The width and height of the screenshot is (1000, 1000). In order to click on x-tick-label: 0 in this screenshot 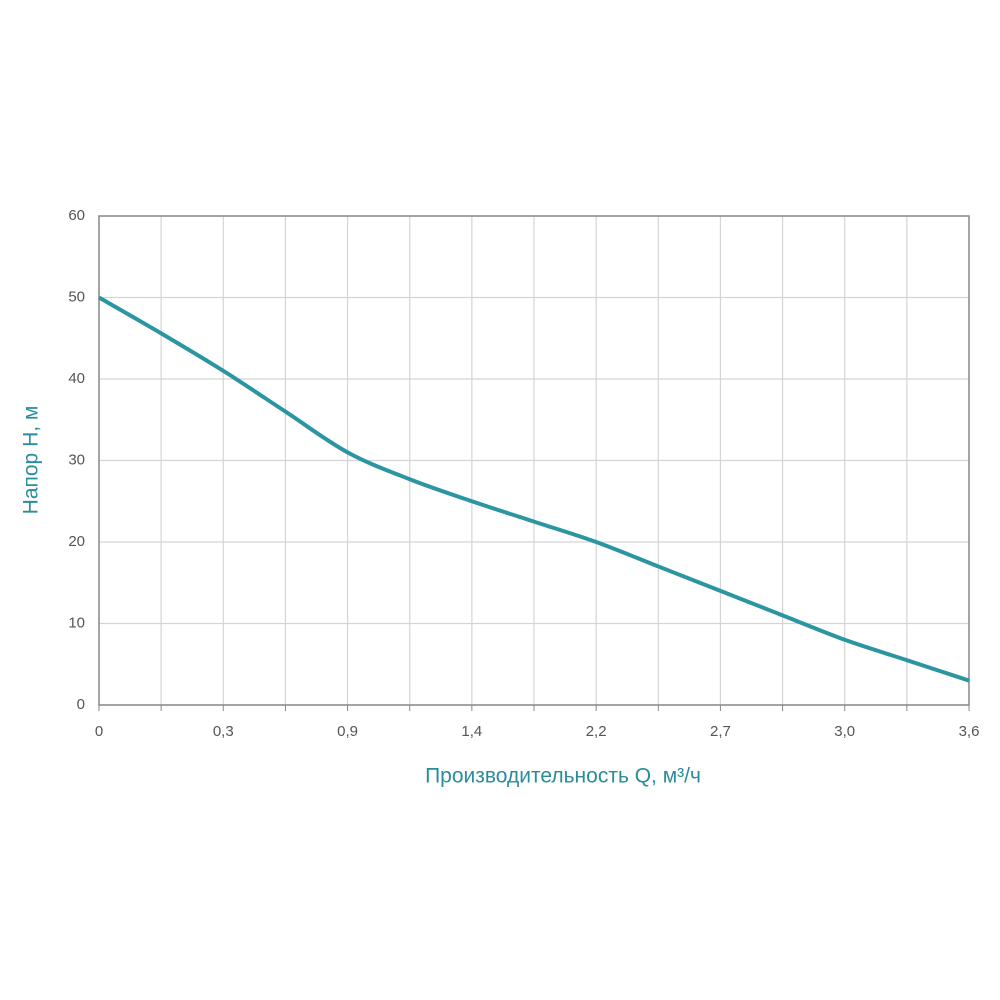, I will do `click(99, 731)`.